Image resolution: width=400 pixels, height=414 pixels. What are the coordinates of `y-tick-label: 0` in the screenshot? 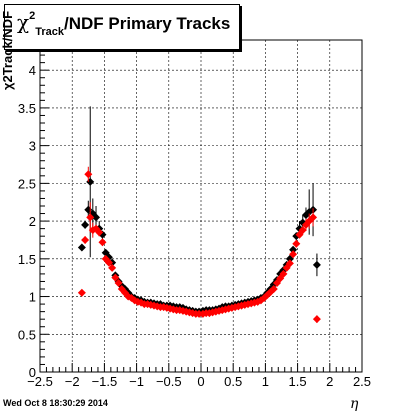 It's located at (32, 372).